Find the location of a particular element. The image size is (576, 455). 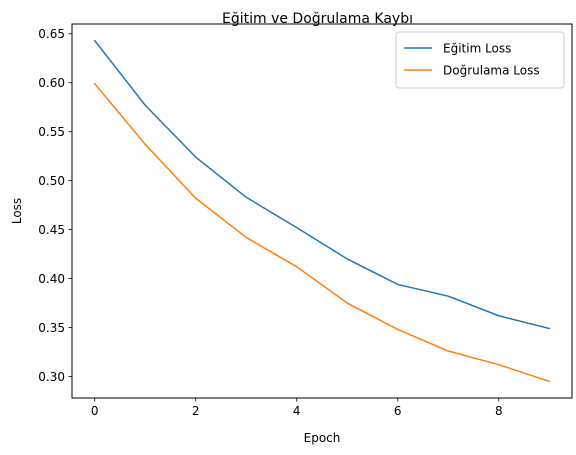

x-tick-label: 4 is located at coordinates (297, 411).